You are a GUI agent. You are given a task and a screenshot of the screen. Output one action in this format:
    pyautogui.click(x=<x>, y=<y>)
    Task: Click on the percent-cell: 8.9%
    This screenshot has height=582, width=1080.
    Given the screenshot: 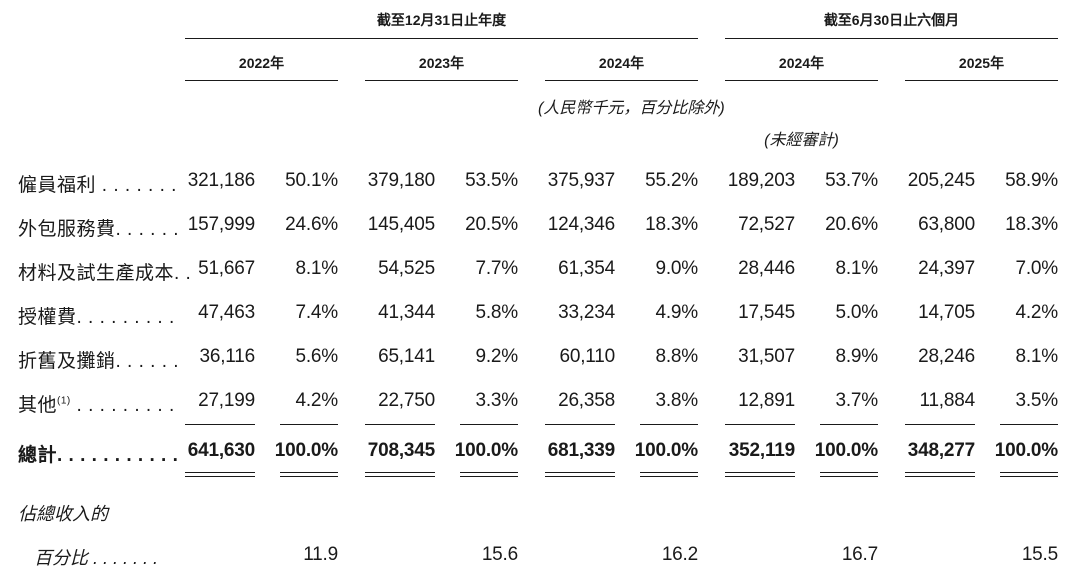 What is the action you would take?
    pyautogui.click(x=856, y=356)
    